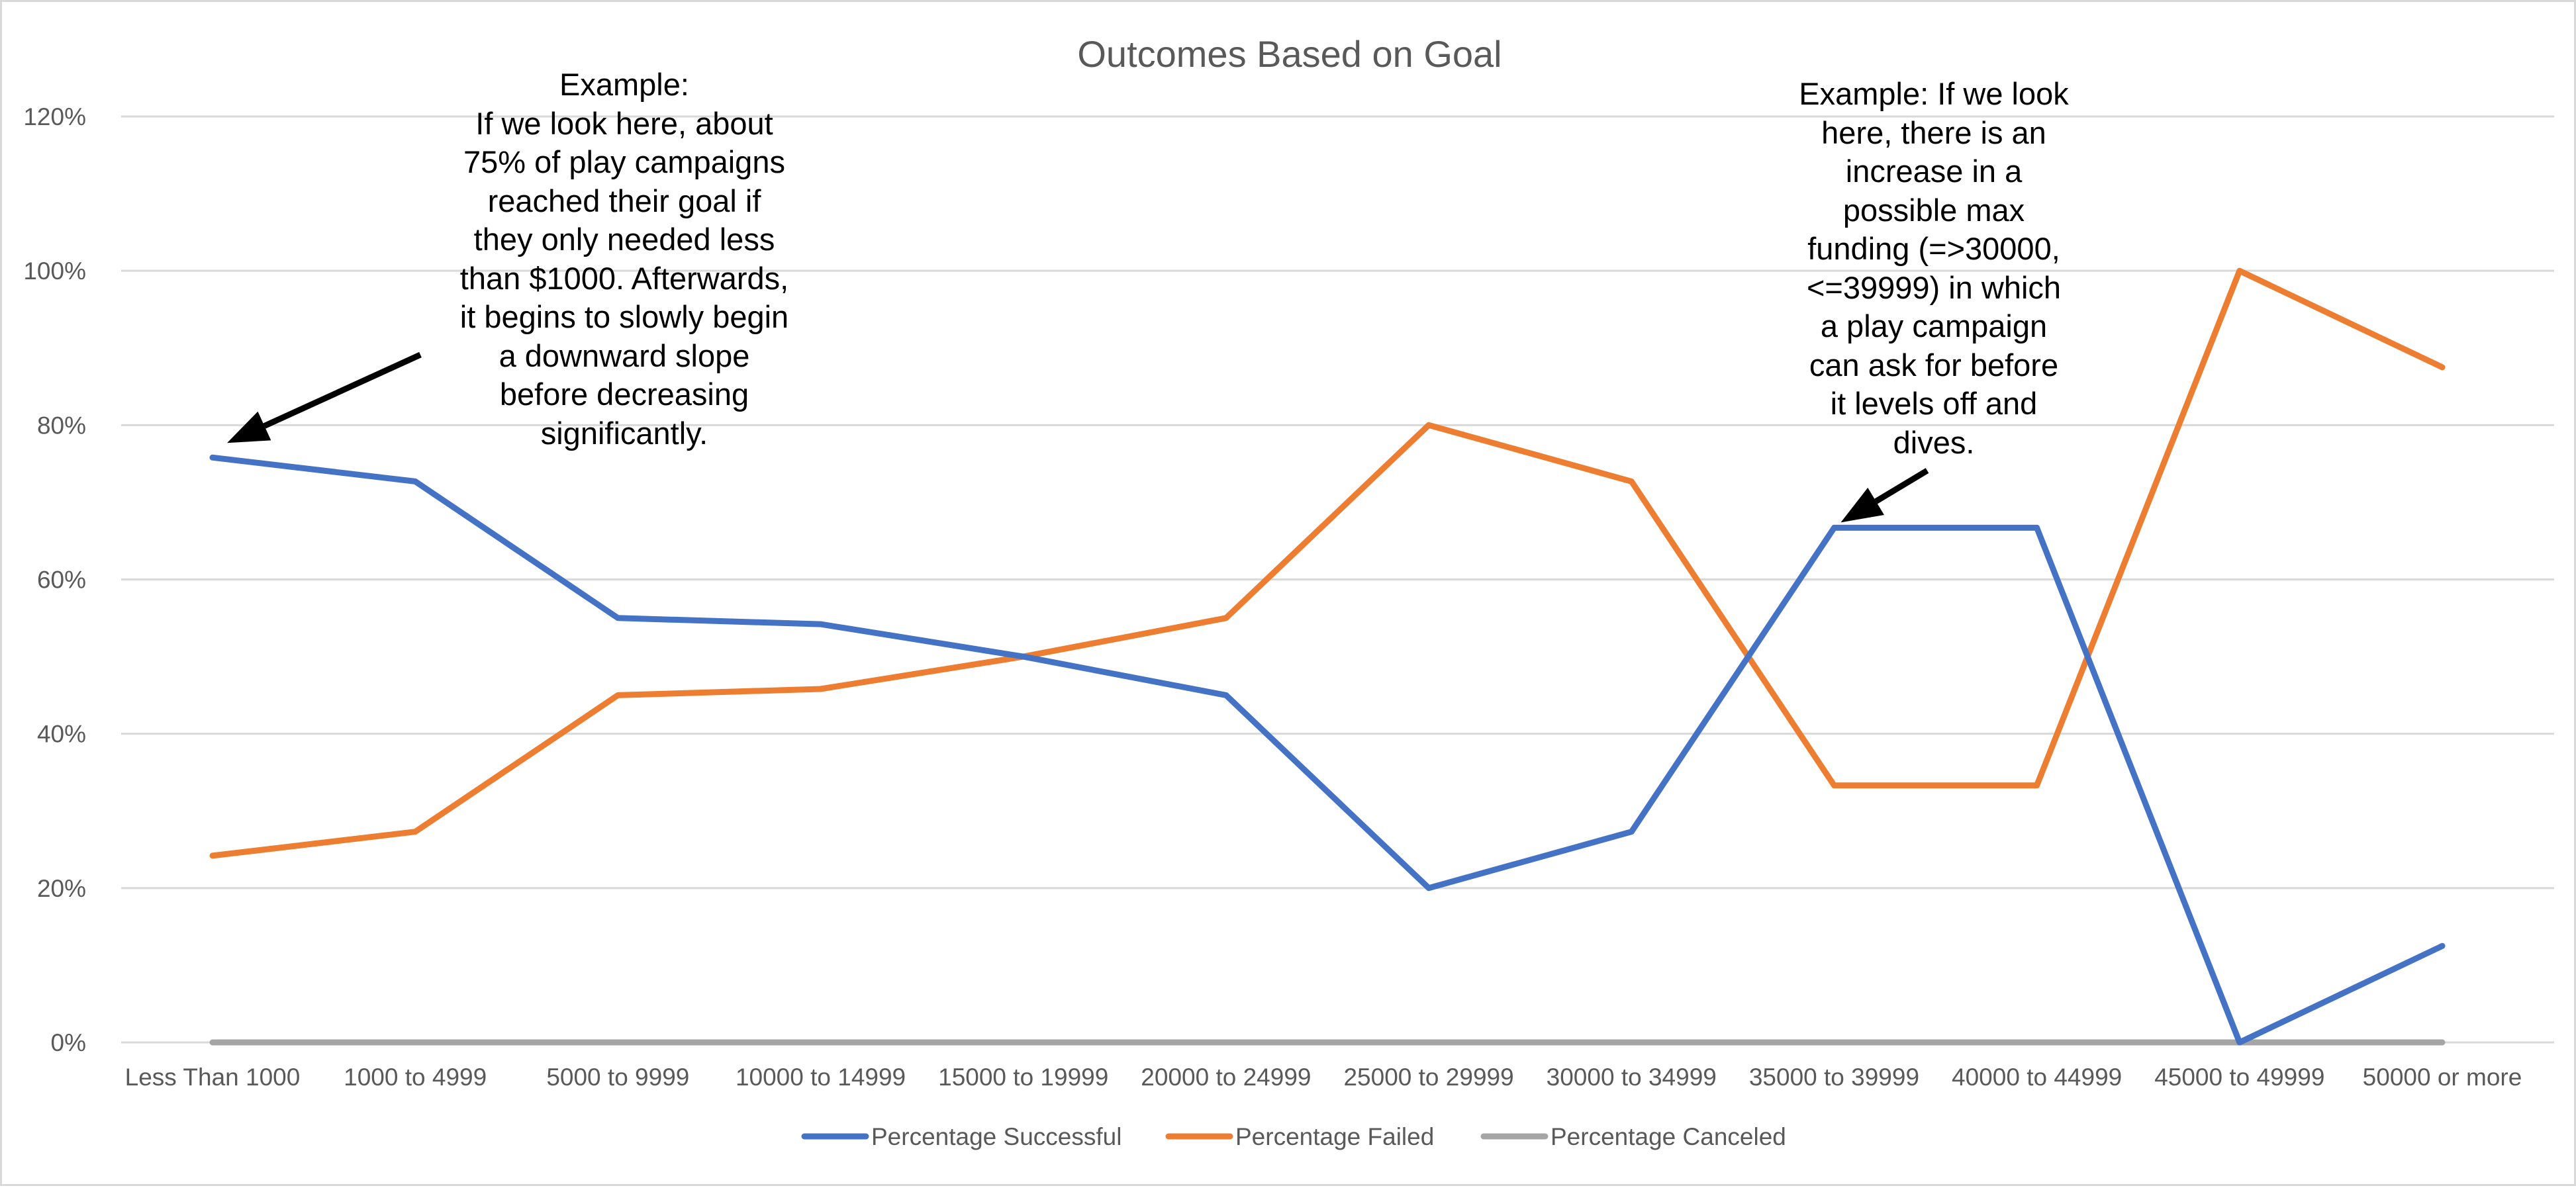 The image size is (2576, 1188). Describe the element at coordinates (1289, 54) in the screenshot. I see `chart-title: Outcomes Based on Goal` at that location.